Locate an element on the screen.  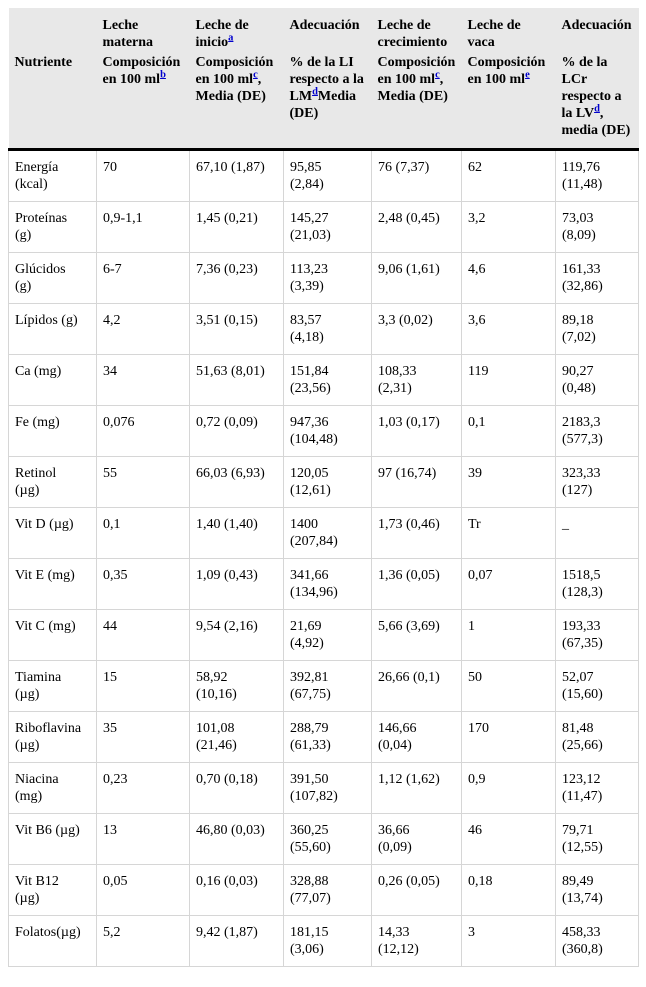
value-cell: Tr is located at coordinates (508, 533).